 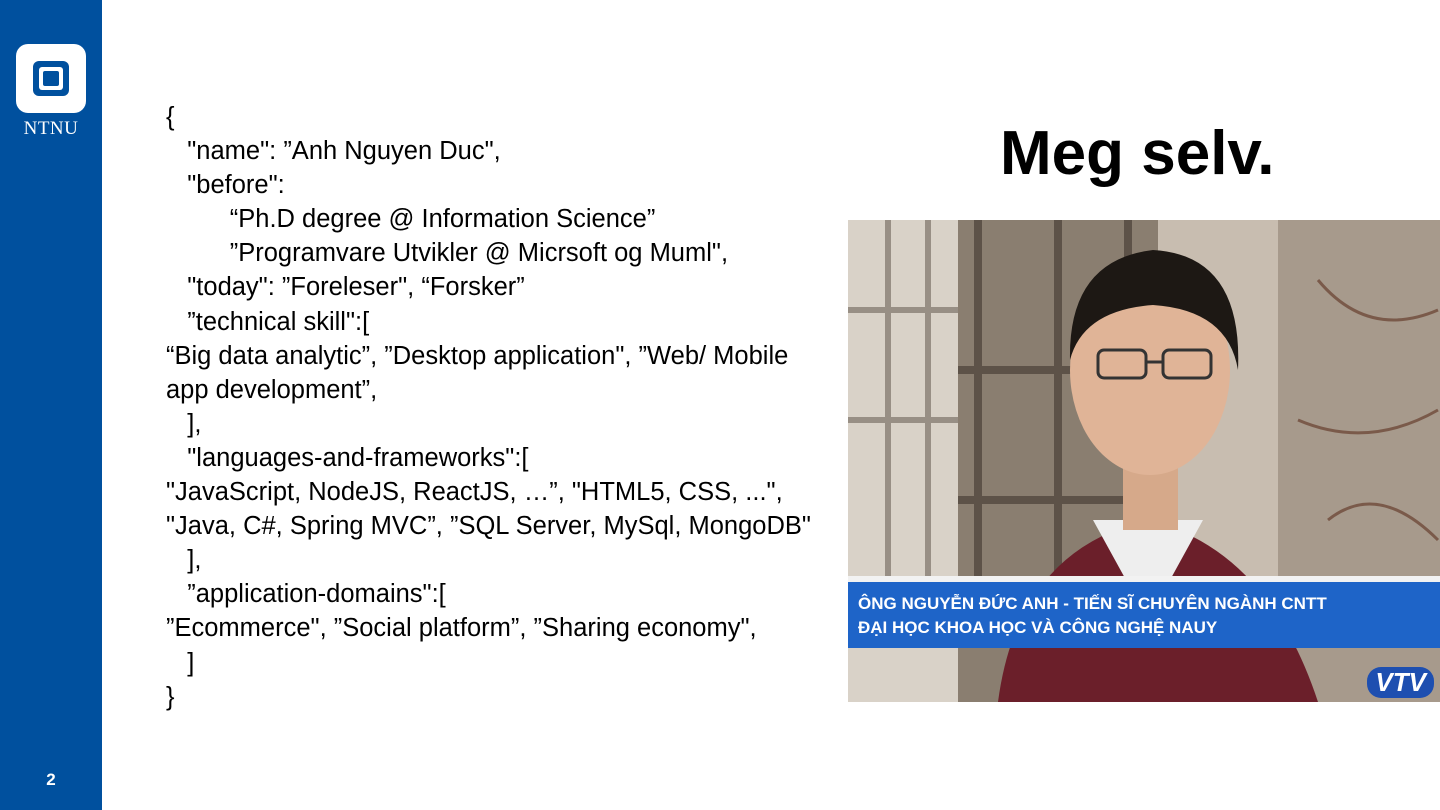 I want to click on code-line: “Ph.D degree @ Information Science”, so click(x=411, y=219).